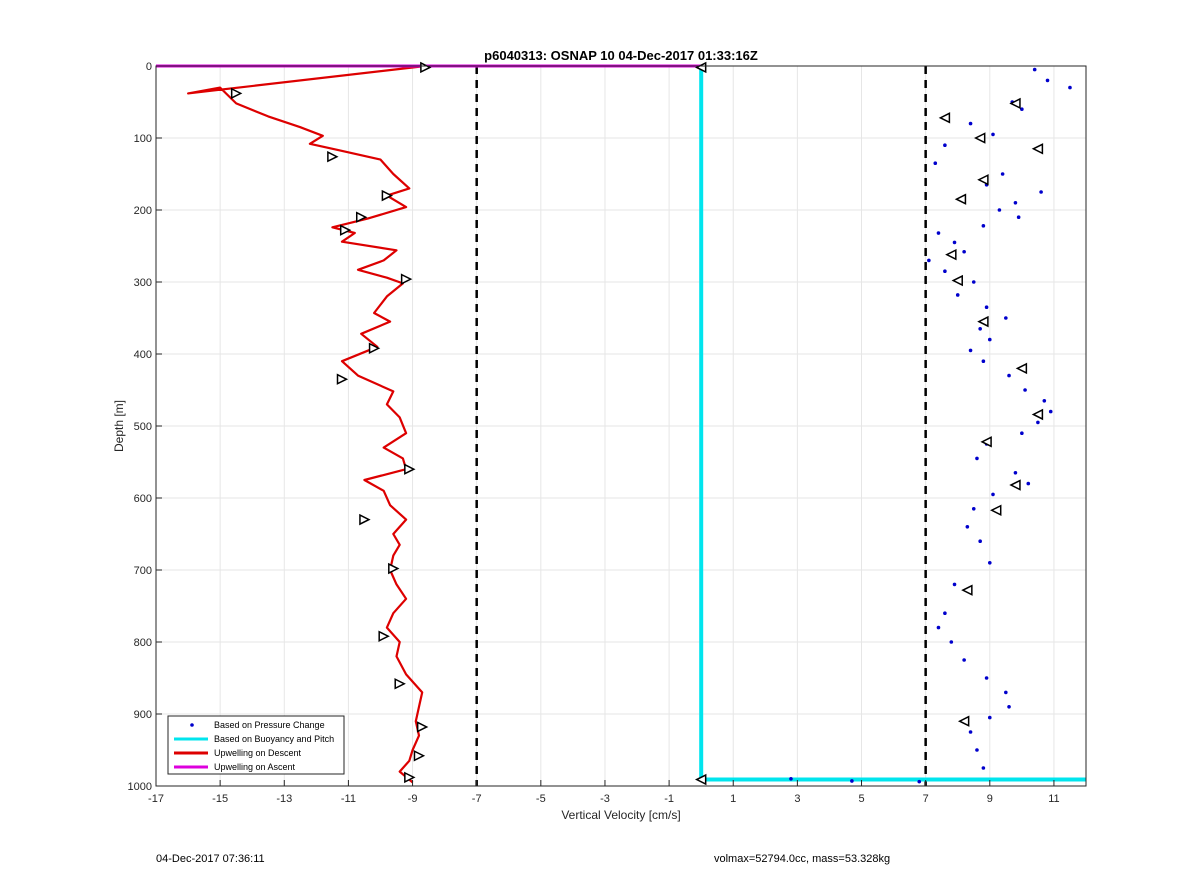 This screenshot has height=885, width=1200. Describe the element at coordinates (143, 715) in the screenshot. I see `y-tick-label: 900` at that location.